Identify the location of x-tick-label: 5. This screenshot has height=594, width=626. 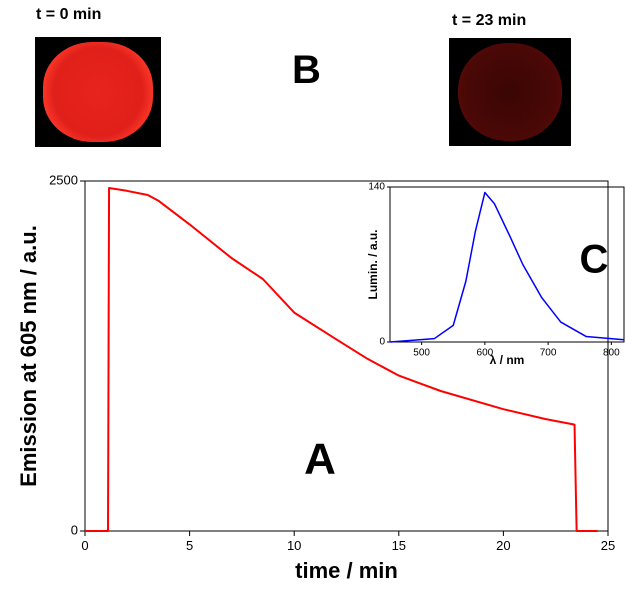
(189, 545).